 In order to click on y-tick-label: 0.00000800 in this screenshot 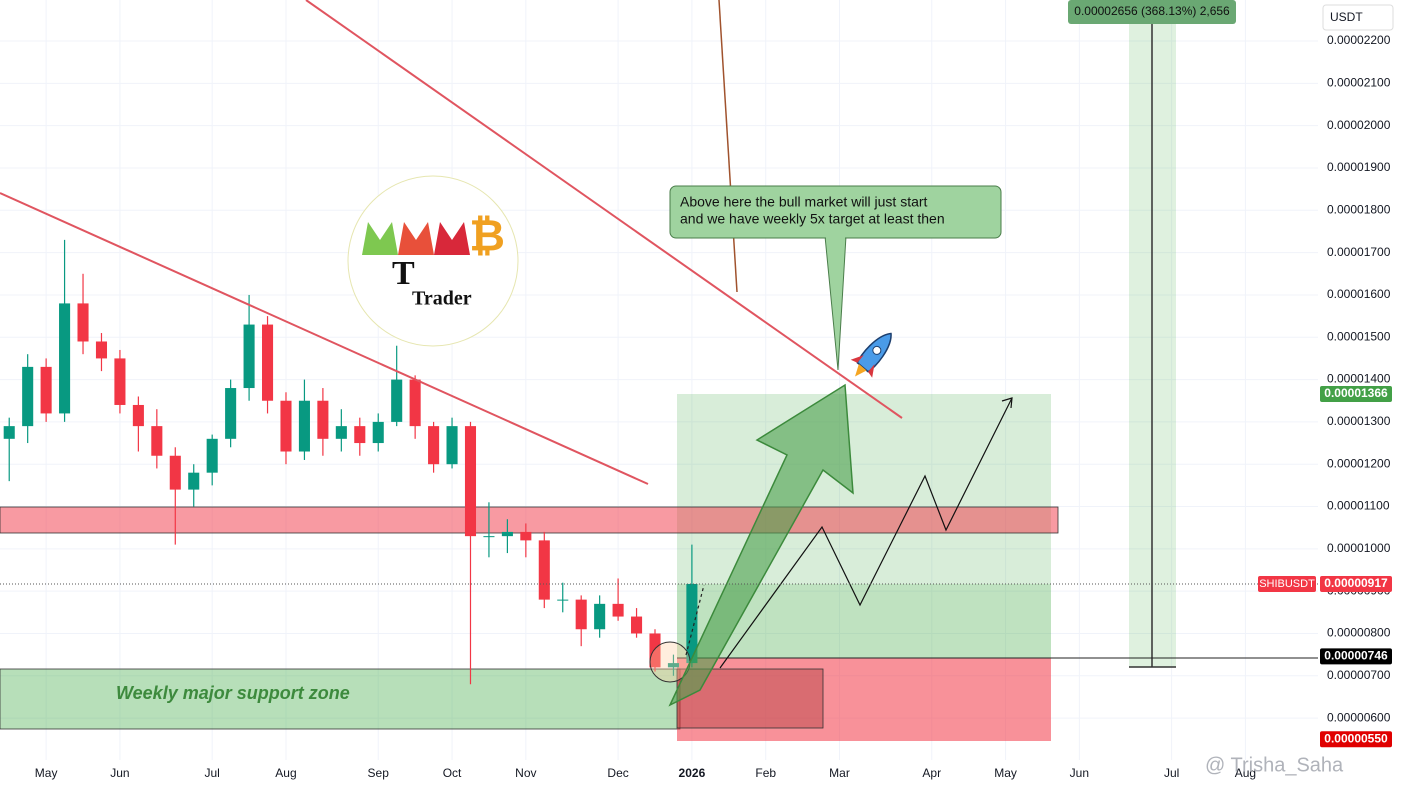, I will do `click(1359, 633)`.